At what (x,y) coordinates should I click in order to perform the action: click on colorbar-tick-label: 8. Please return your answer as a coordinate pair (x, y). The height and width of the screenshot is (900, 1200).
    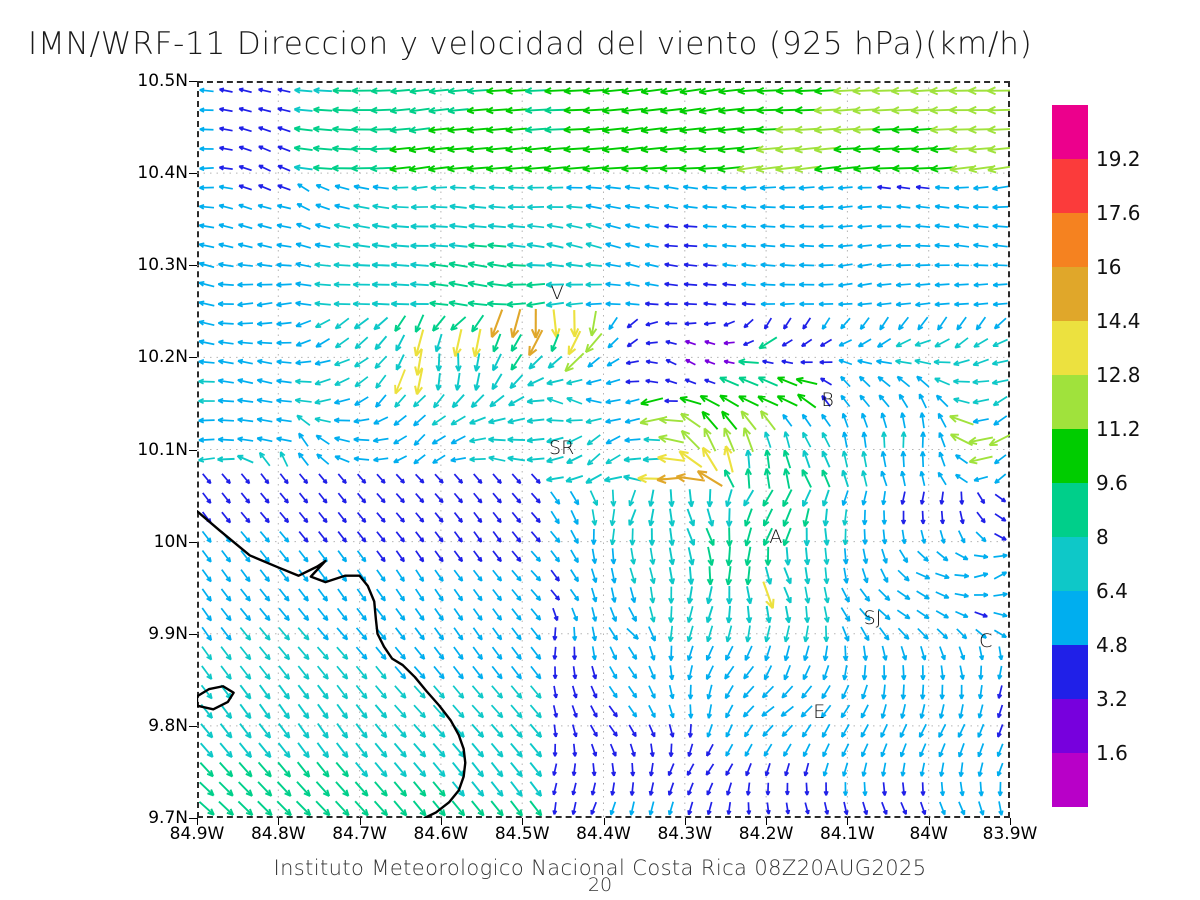
    Looking at the image, I should click on (1102, 537).